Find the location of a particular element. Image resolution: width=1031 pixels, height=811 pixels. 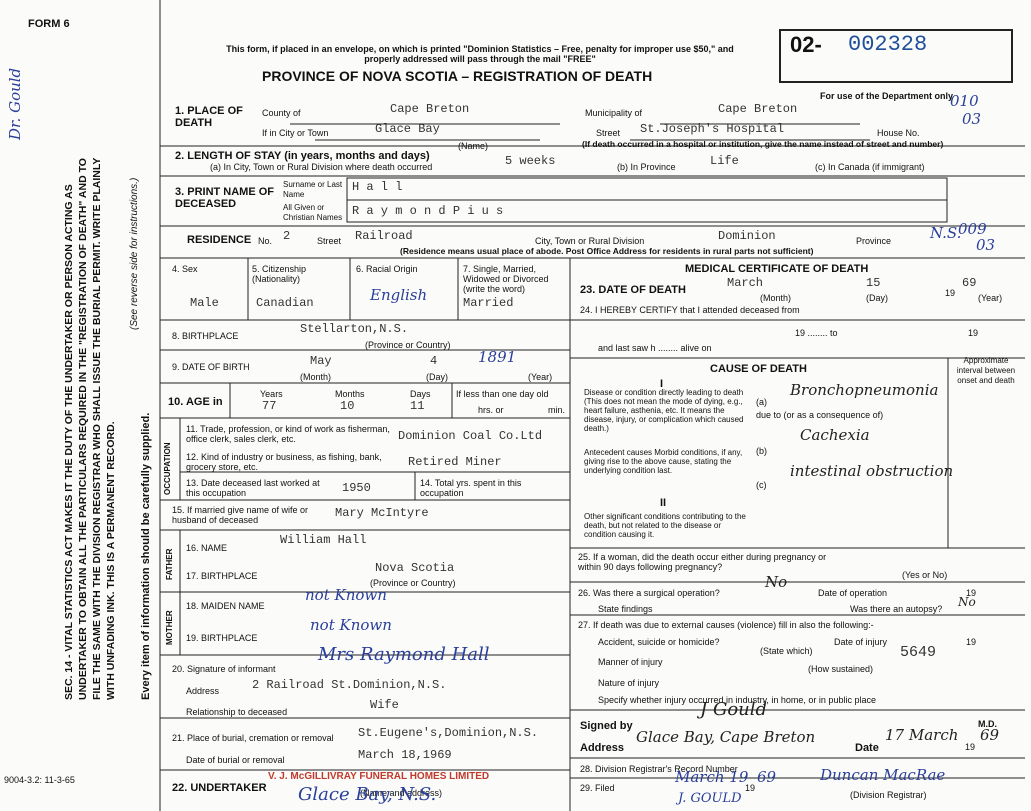

b: (b) is located at coordinates (761, 451).